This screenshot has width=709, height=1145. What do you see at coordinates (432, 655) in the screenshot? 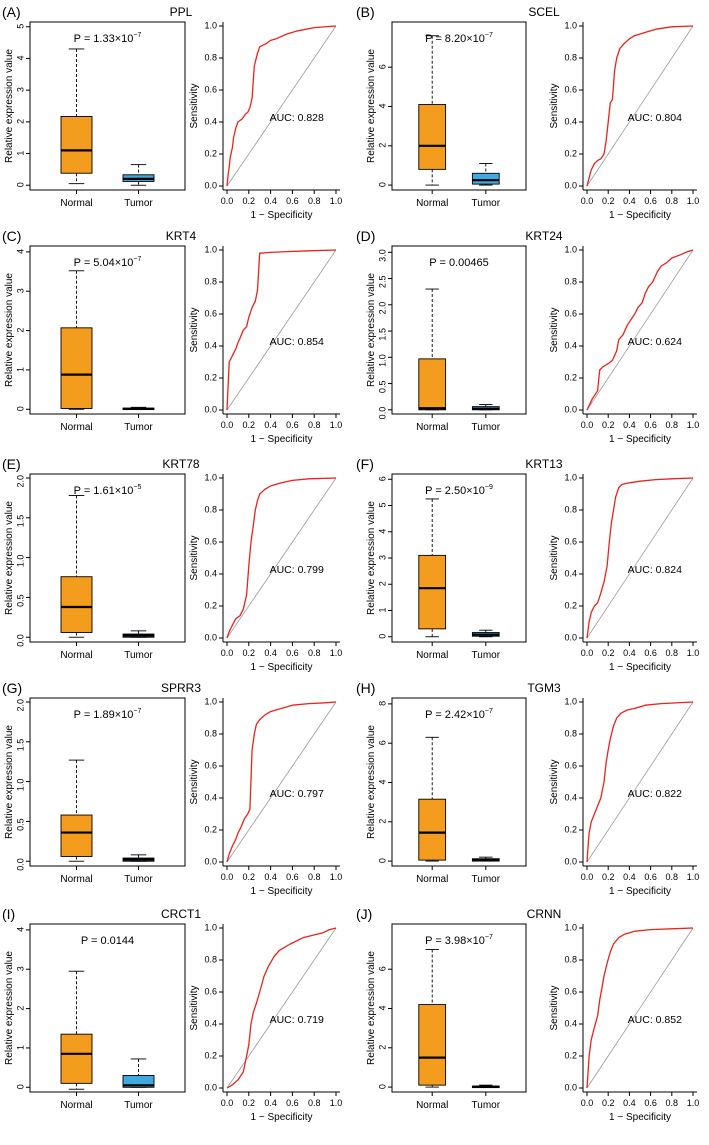
I see `x-tick-label: Normal` at bounding box center [432, 655].